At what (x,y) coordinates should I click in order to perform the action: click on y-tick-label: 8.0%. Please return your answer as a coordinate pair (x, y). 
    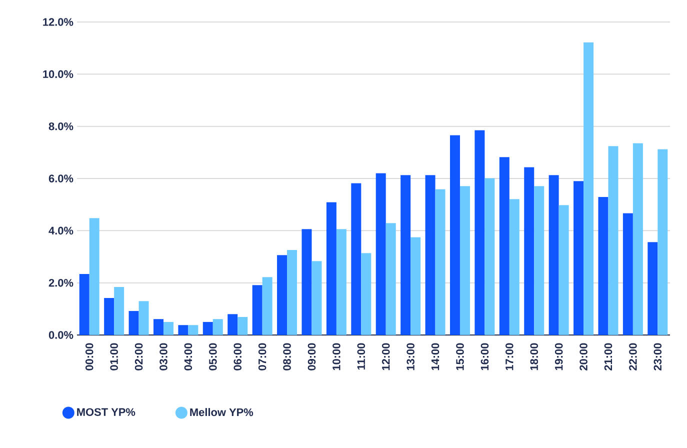
    Looking at the image, I should click on (61, 126).